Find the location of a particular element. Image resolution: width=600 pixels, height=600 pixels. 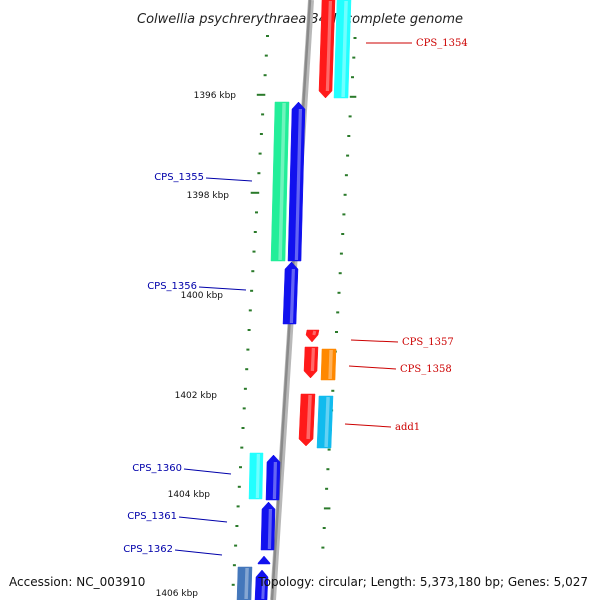

accession-text: Accession: NC_003910 is located at coordinates (77, 582).